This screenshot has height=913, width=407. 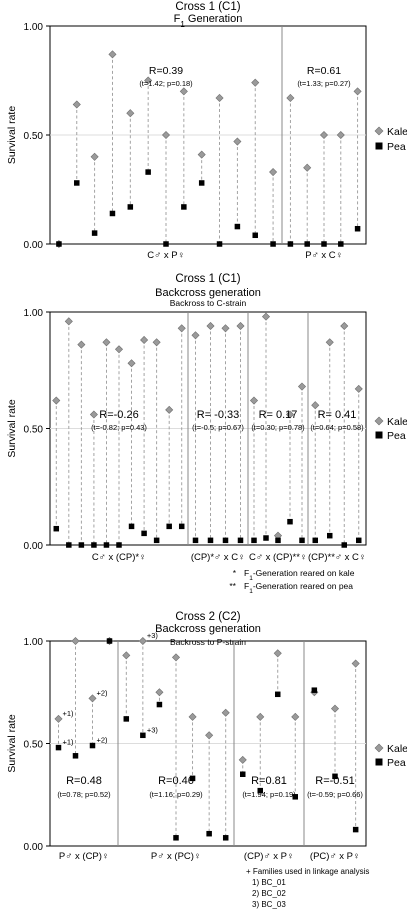 I want to click on chart-subtitle-2: Backross to P-strain, so click(x=208, y=642).